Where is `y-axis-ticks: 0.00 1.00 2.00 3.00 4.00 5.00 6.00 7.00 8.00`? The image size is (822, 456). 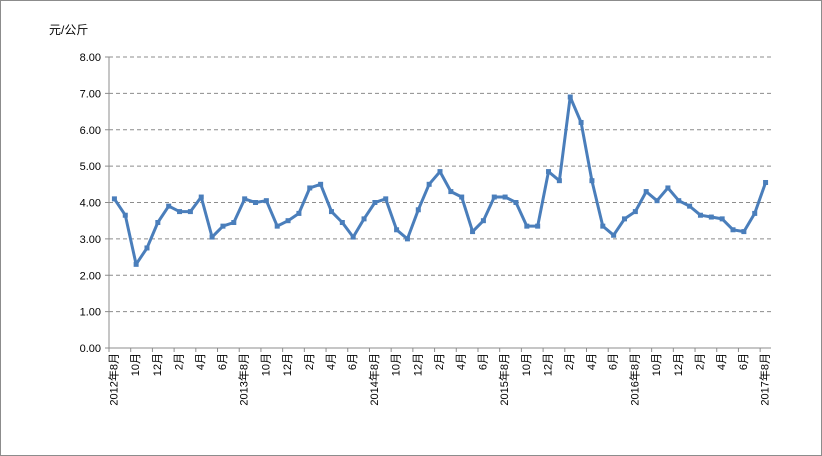
y-axis-ticks: 0.00 1.00 2.00 3.00 4.00 5.00 6.00 7.00 8.00 is located at coordinates (94, 203).